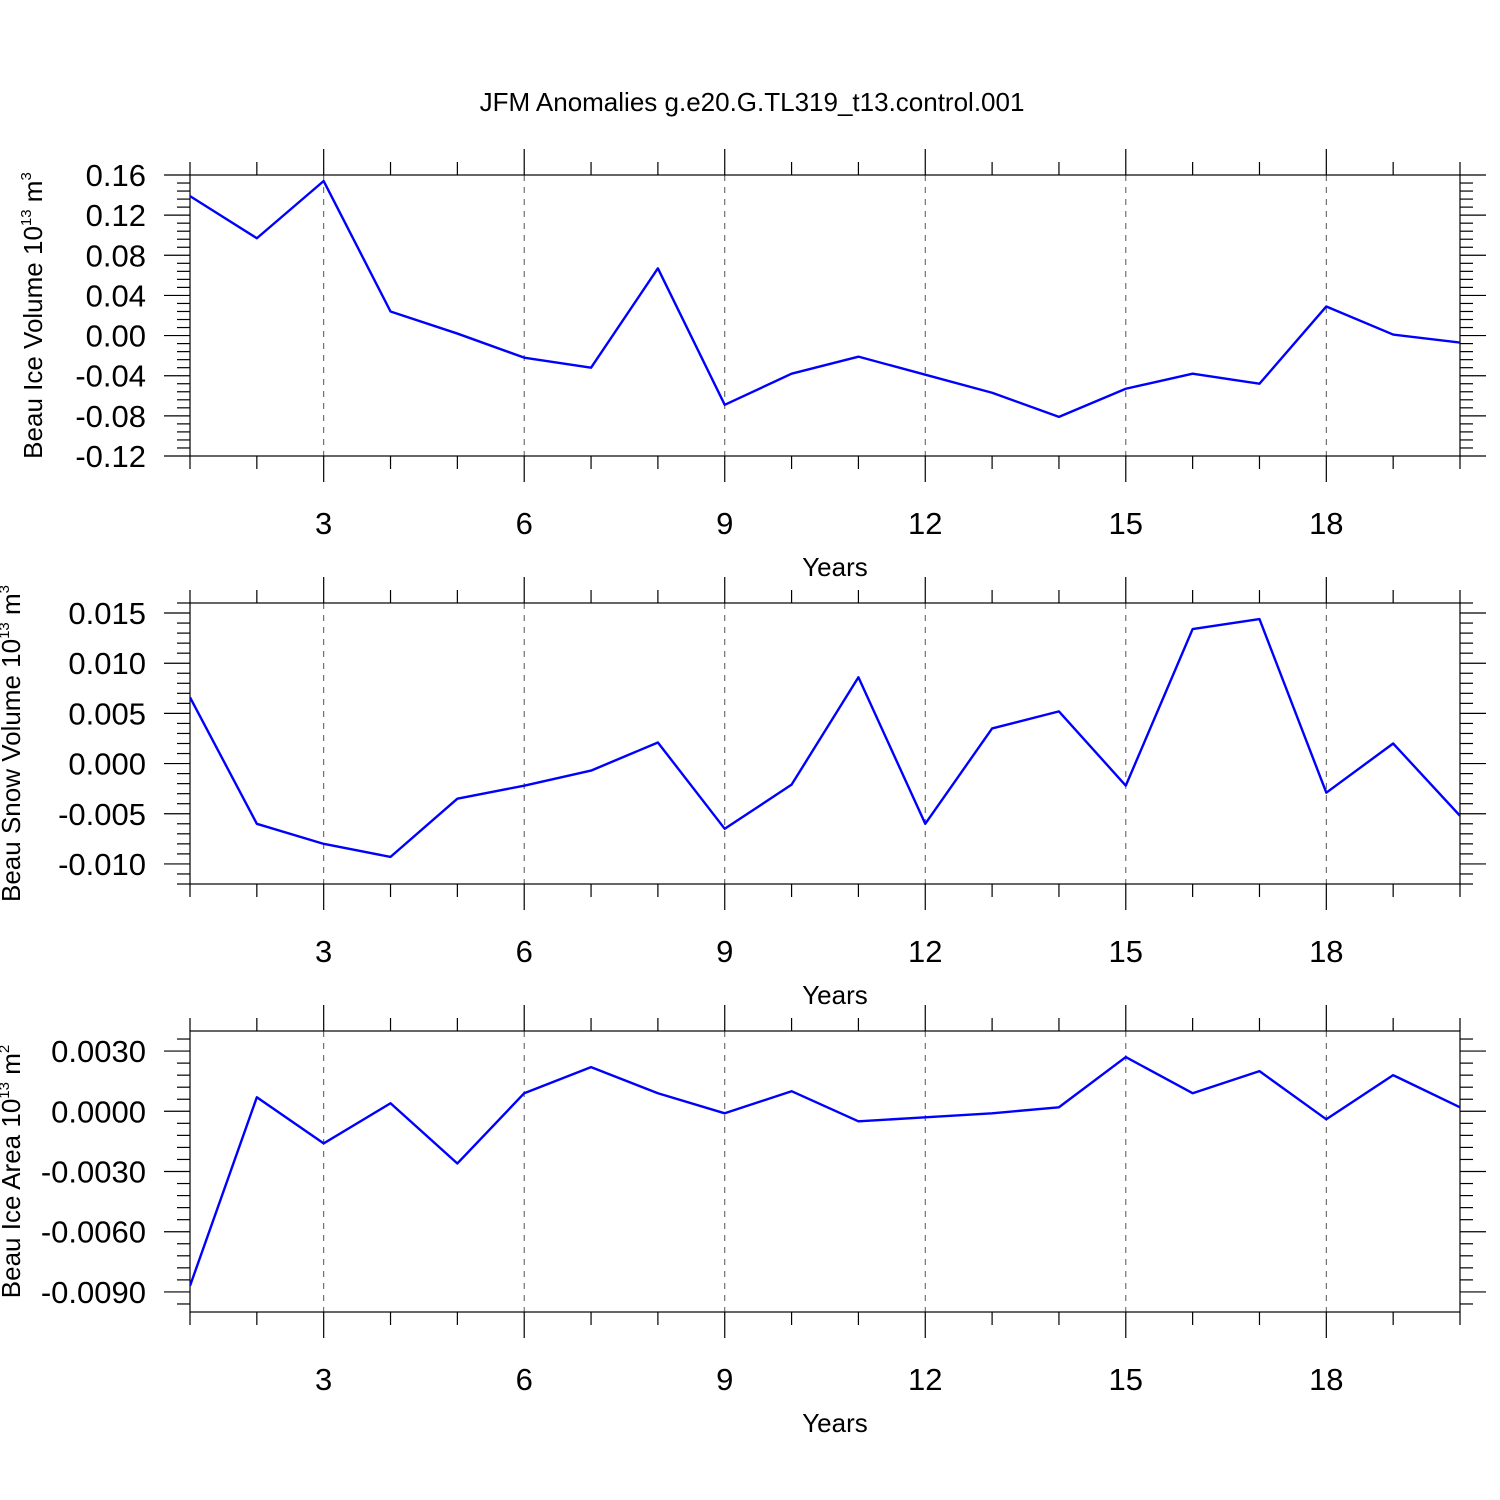 This screenshot has width=1500, height=1500. I want to click on series-line-beau-ice-volume, so click(825, 299).